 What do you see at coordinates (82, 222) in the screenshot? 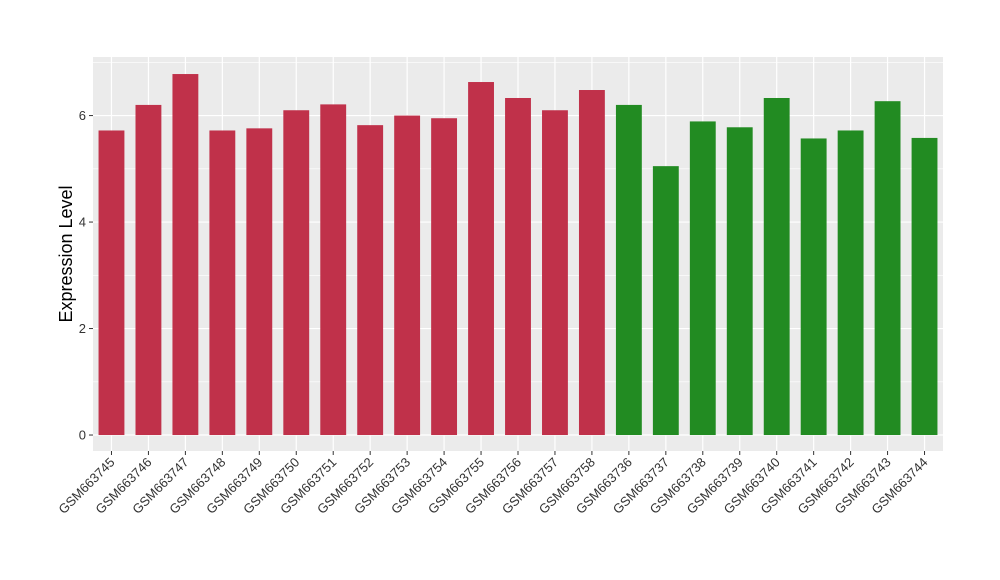
I see `y-tick-label: 4` at bounding box center [82, 222].